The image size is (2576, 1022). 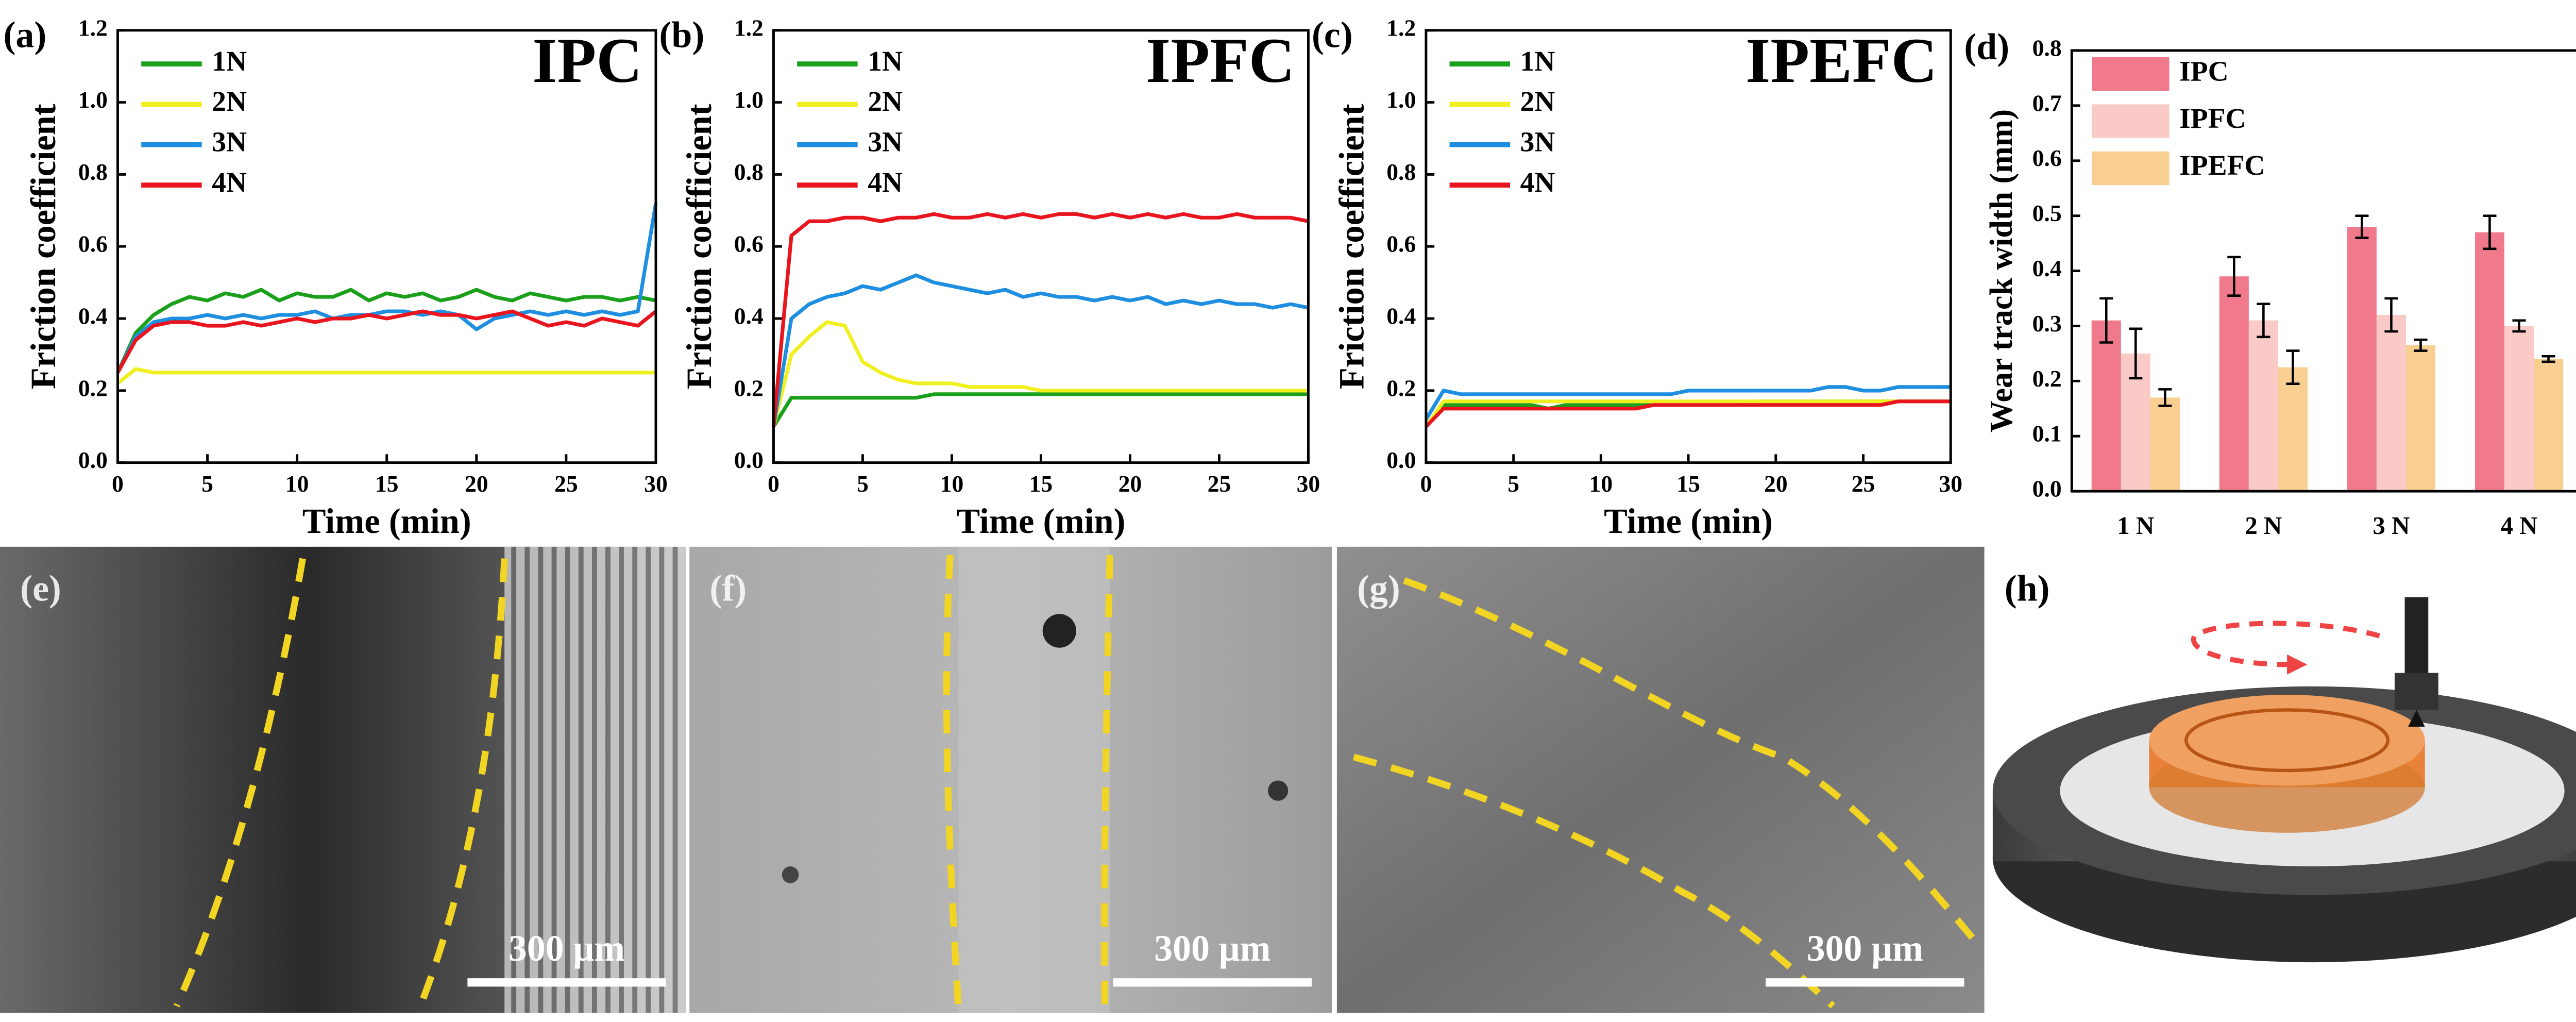 What do you see at coordinates (2391, 525) in the screenshot?
I see `x-tick-label: 3 N` at bounding box center [2391, 525].